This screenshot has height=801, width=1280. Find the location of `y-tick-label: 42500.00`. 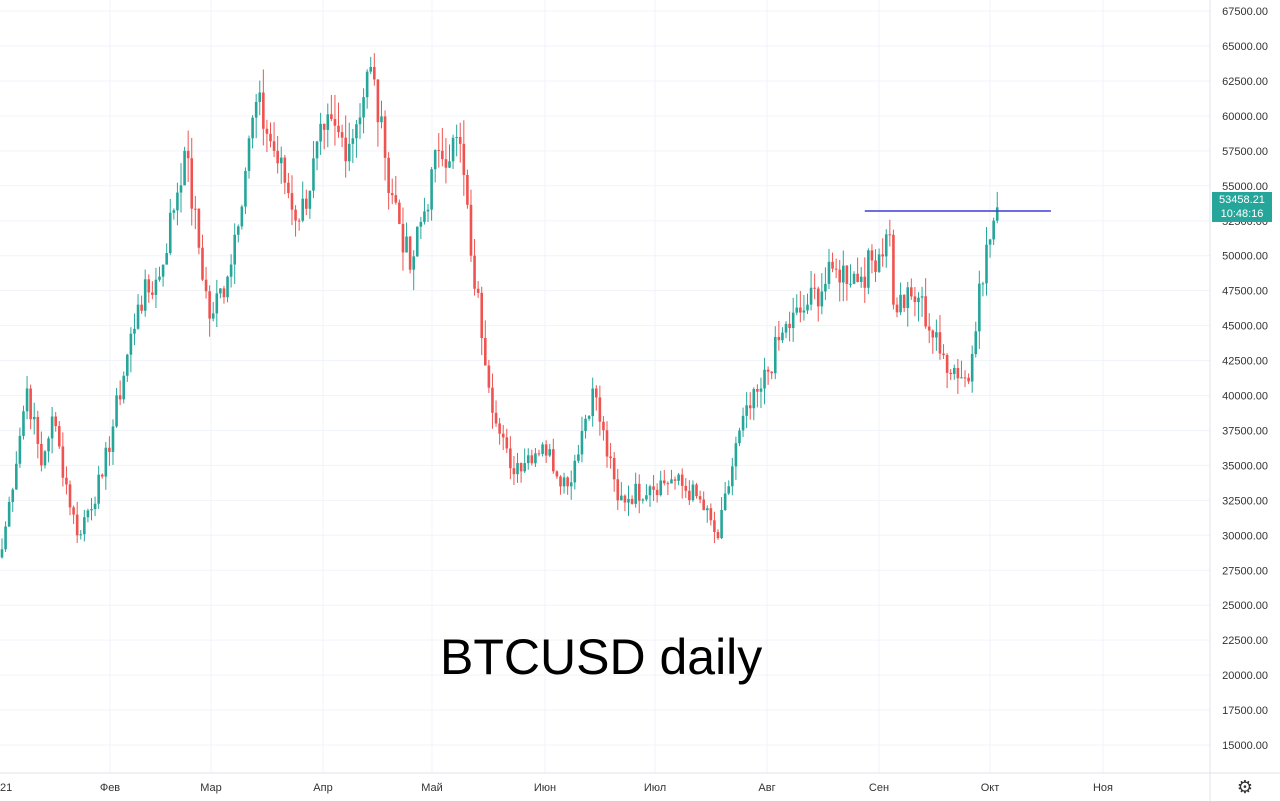

y-tick-label: 42500.00 is located at coordinates (1245, 362).